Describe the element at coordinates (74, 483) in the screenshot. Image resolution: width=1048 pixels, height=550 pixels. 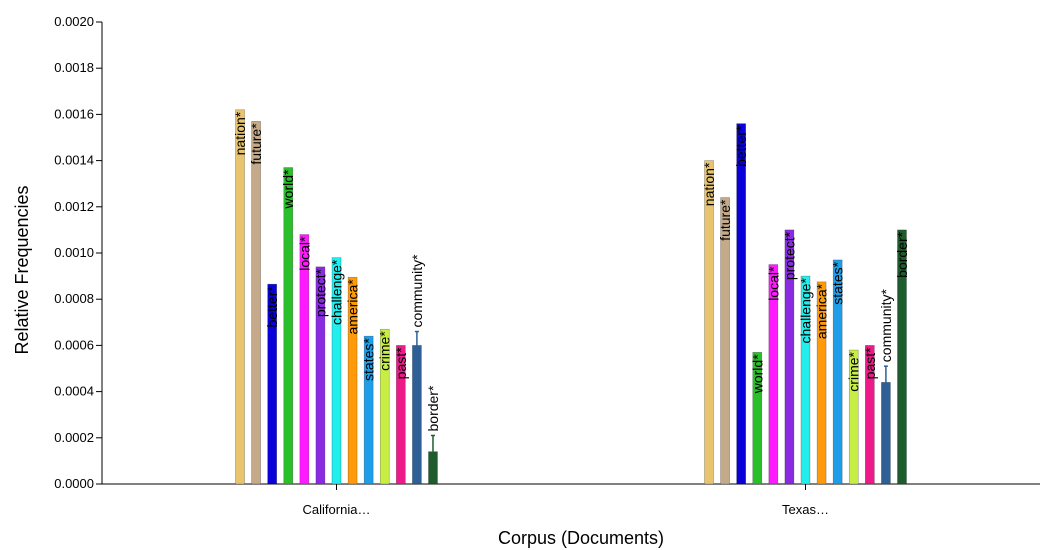
I see `y-tick-label: 0.0000` at that location.